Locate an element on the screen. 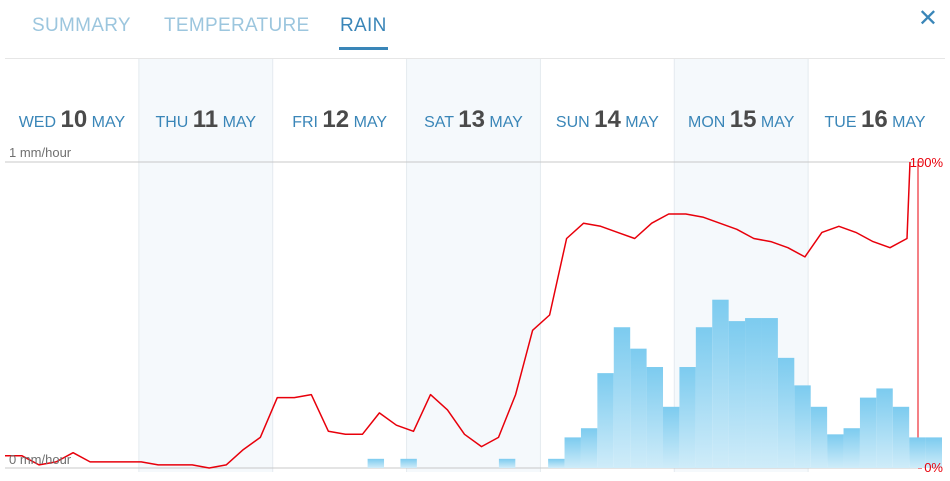  close-icon: ✕ is located at coordinates (927, 18).